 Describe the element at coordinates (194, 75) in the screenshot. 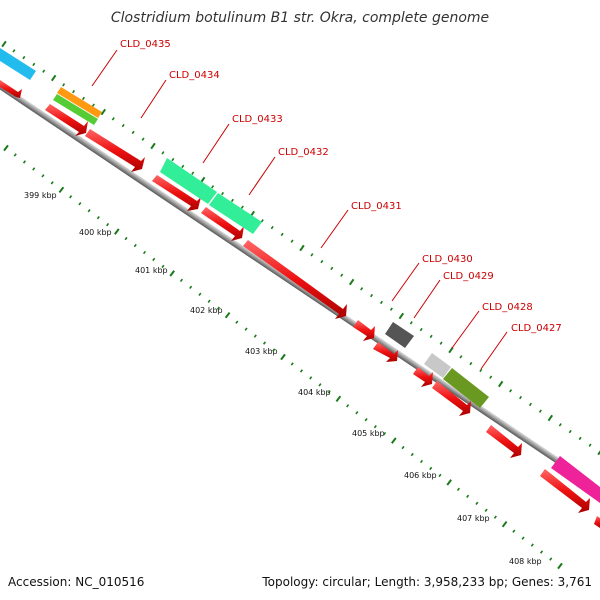

I see `gene-label-CLD_0434: CLD_0434` at that location.